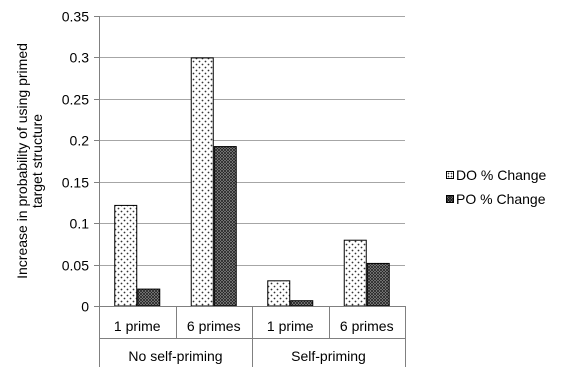 The image size is (571, 367). What do you see at coordinates (75, 266) in the screenshot?
I see `y-tick-label: 0.05` at bounding box center [75, 266].